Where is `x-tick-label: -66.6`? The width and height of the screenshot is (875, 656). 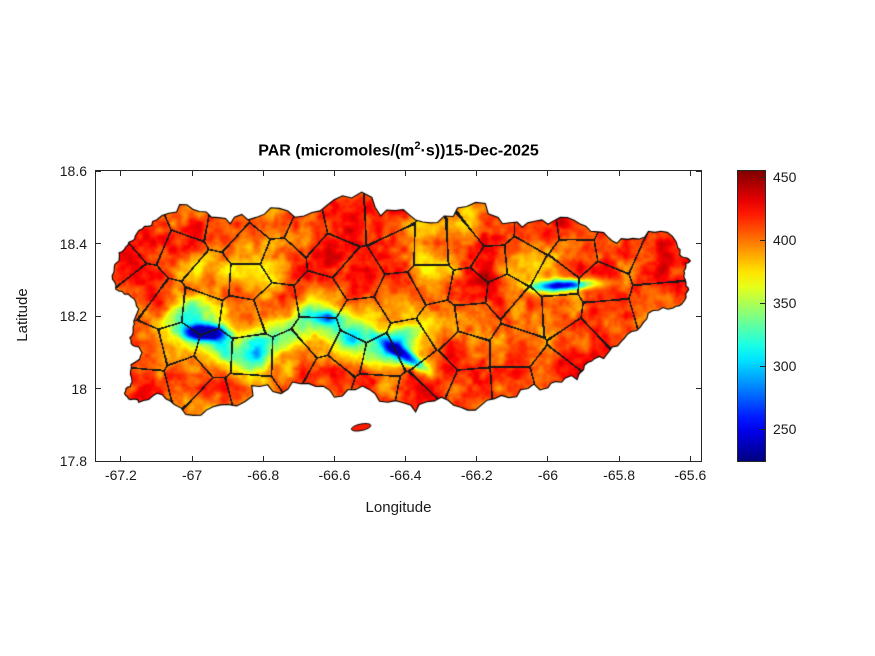 x-tick-label: -66.6 is located at coordinates (334, 475).